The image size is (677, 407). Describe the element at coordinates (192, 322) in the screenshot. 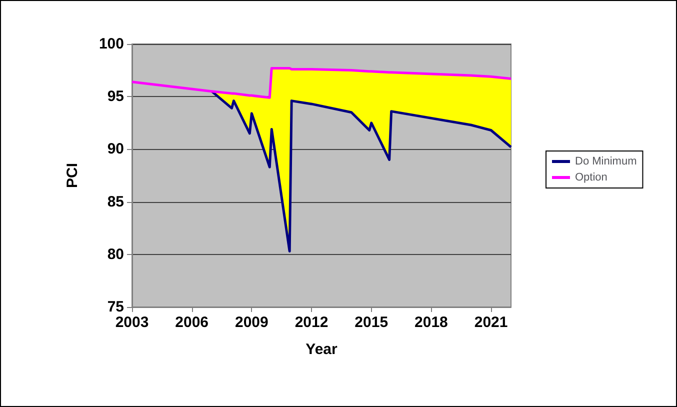

I see `x-tick-label: 2006` at that location.